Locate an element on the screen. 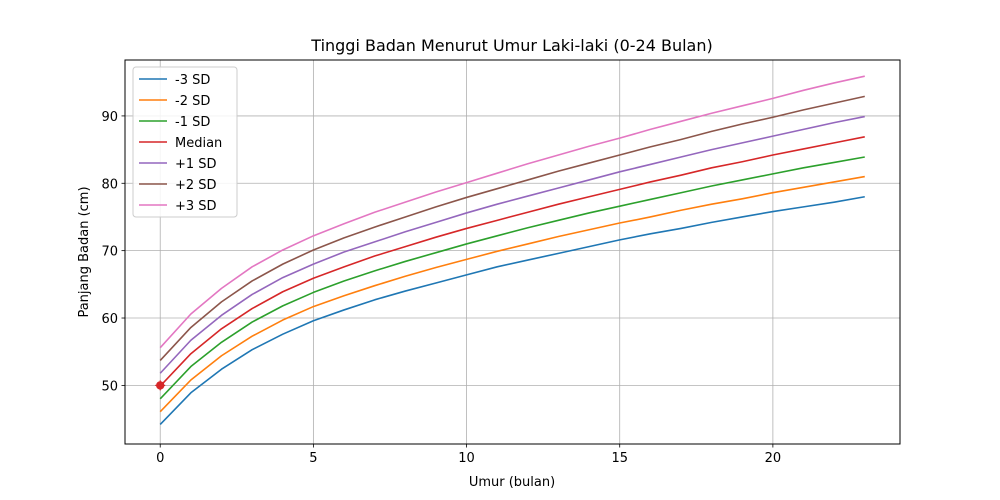  x-tick-label: 5 is located at coordinates (313, 458).